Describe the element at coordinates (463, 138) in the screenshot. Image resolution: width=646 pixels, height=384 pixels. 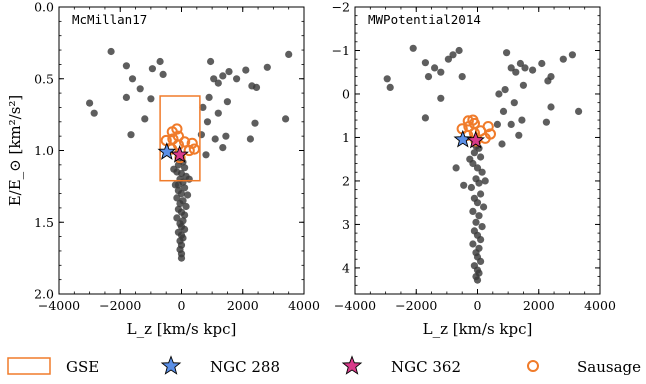
I see `ngc288-star` at that location.